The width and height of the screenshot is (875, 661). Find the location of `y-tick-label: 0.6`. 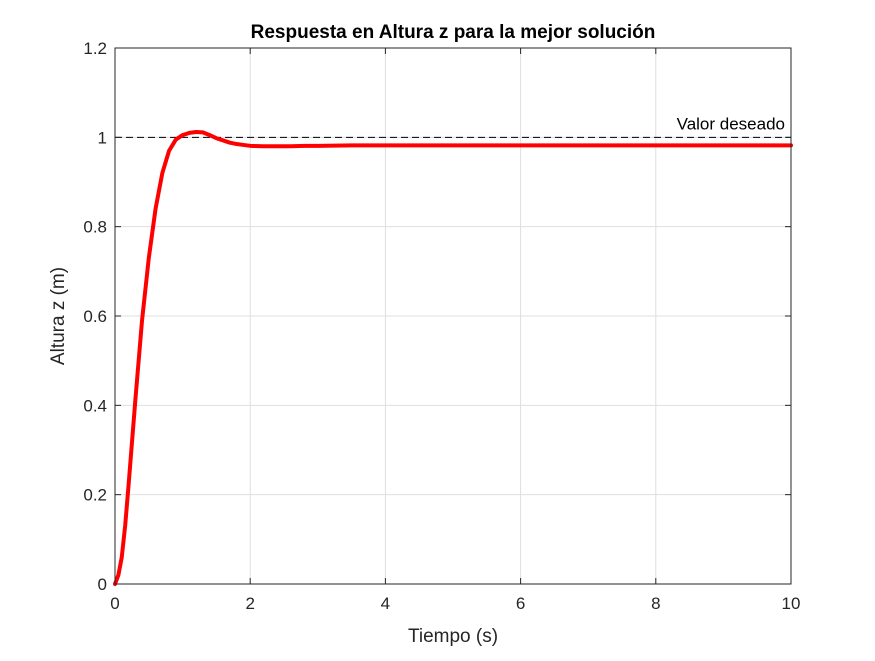

y-tick-label: 0.6 is located at coordinates (95, 316).